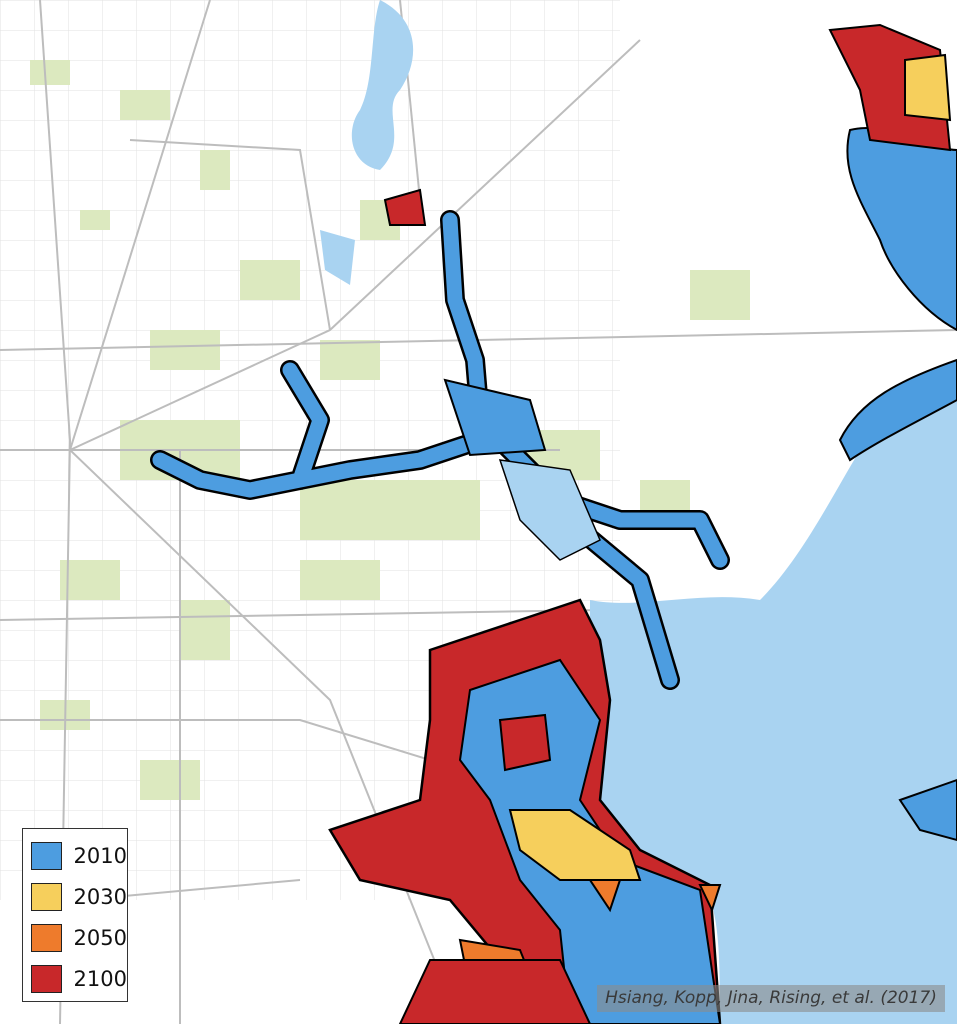 The image size is (957, 1024). Describe the element at coordinates (100, 896) in the screenshot. I see `legend-label: 2030` at that location.